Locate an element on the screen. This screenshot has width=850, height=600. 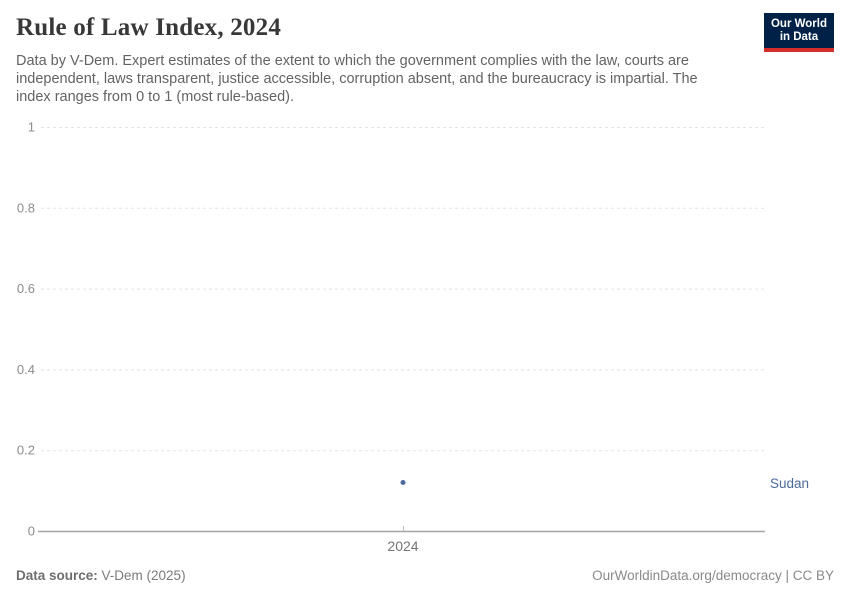
data-source-note: Data source: V-Dem (2025) is located at coordinates (101, 575).